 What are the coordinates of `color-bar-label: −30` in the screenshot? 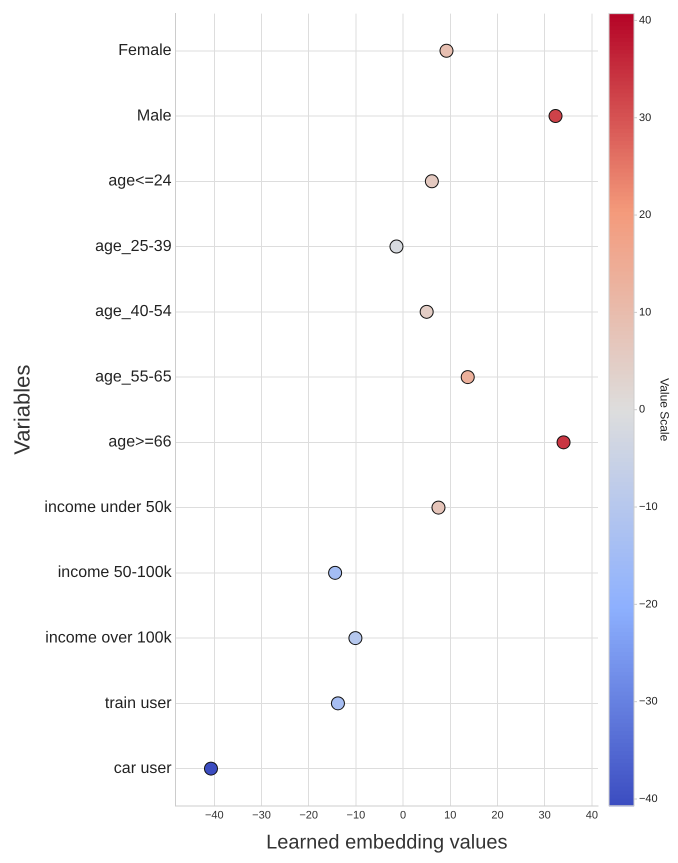 It's located at (648, 702).